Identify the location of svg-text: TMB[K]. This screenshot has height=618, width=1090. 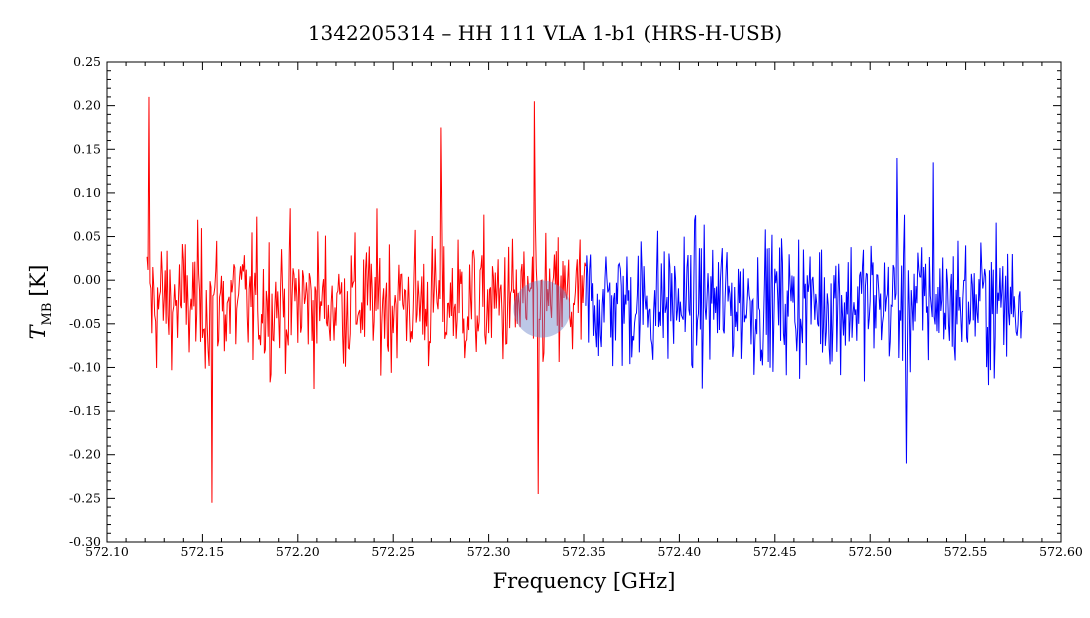
(40, 302).